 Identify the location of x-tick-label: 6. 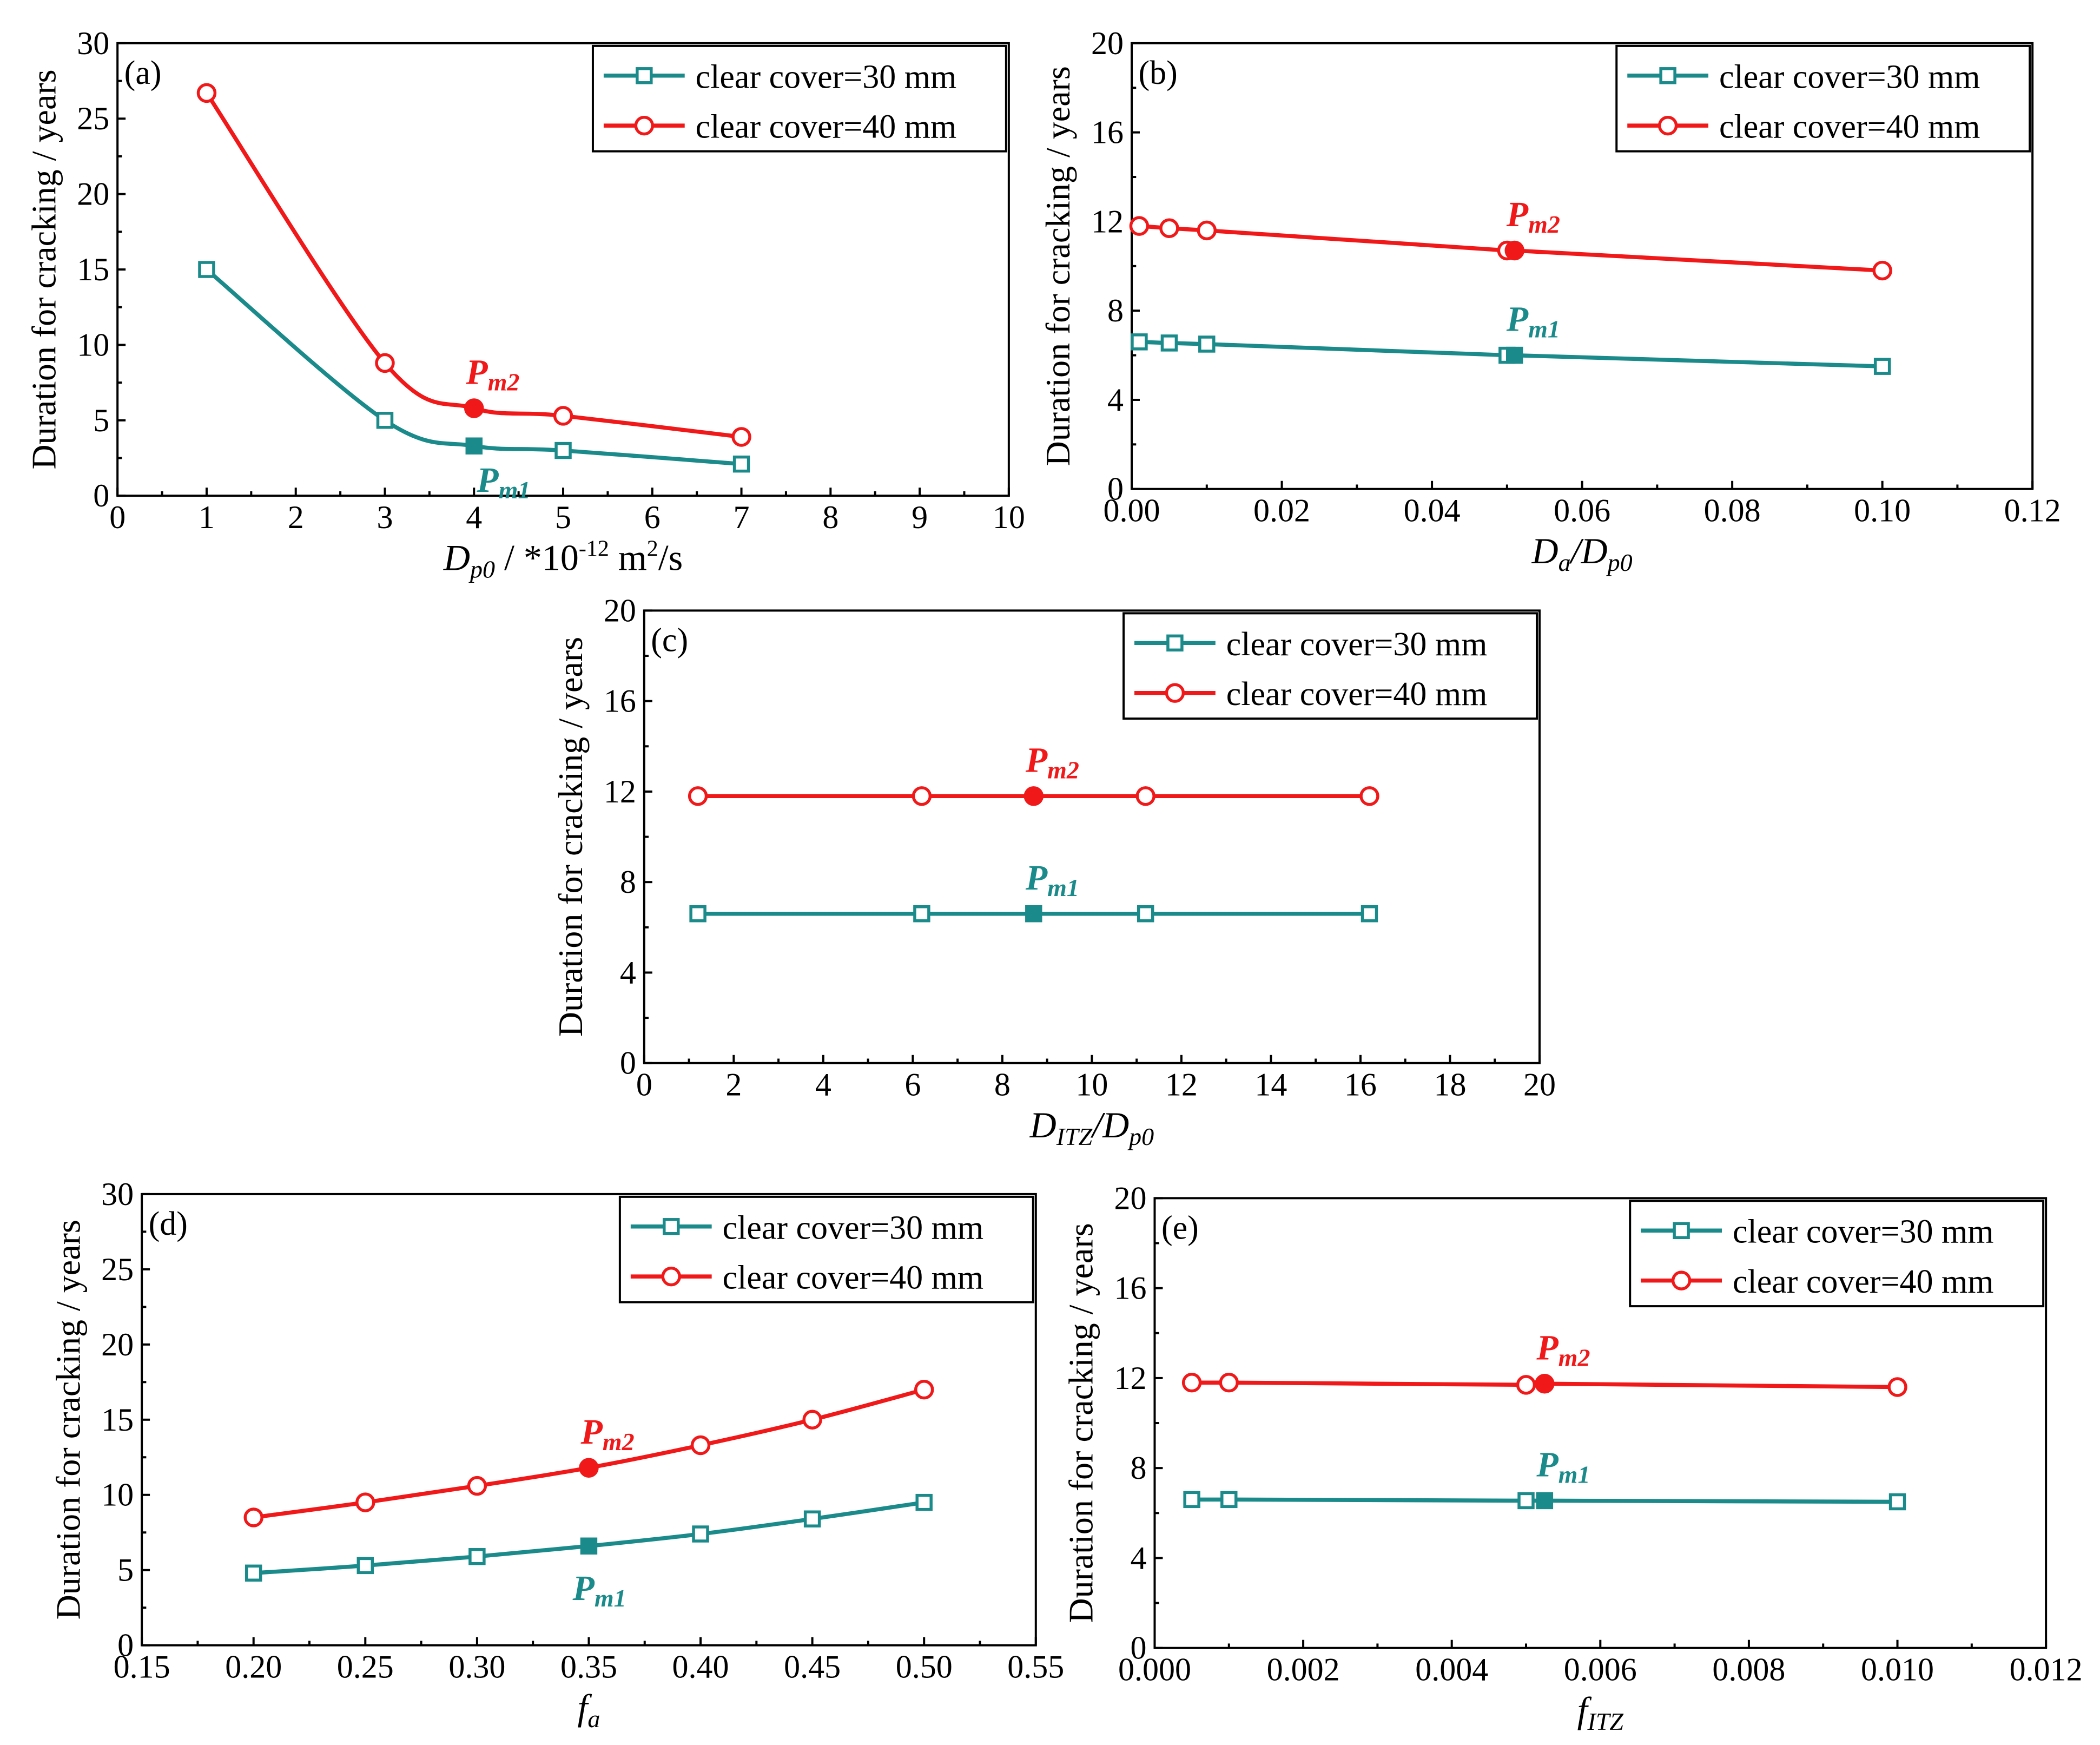
(912, 1085).